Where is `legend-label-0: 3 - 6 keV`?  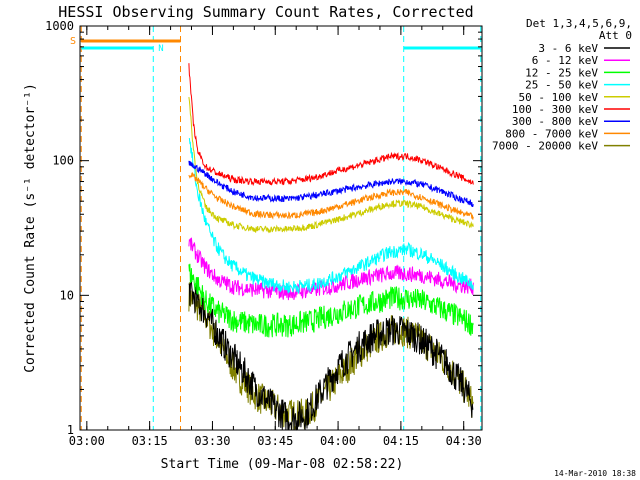 legend-label-0: 3 - 6 keV is located at coordinates (568, 48).